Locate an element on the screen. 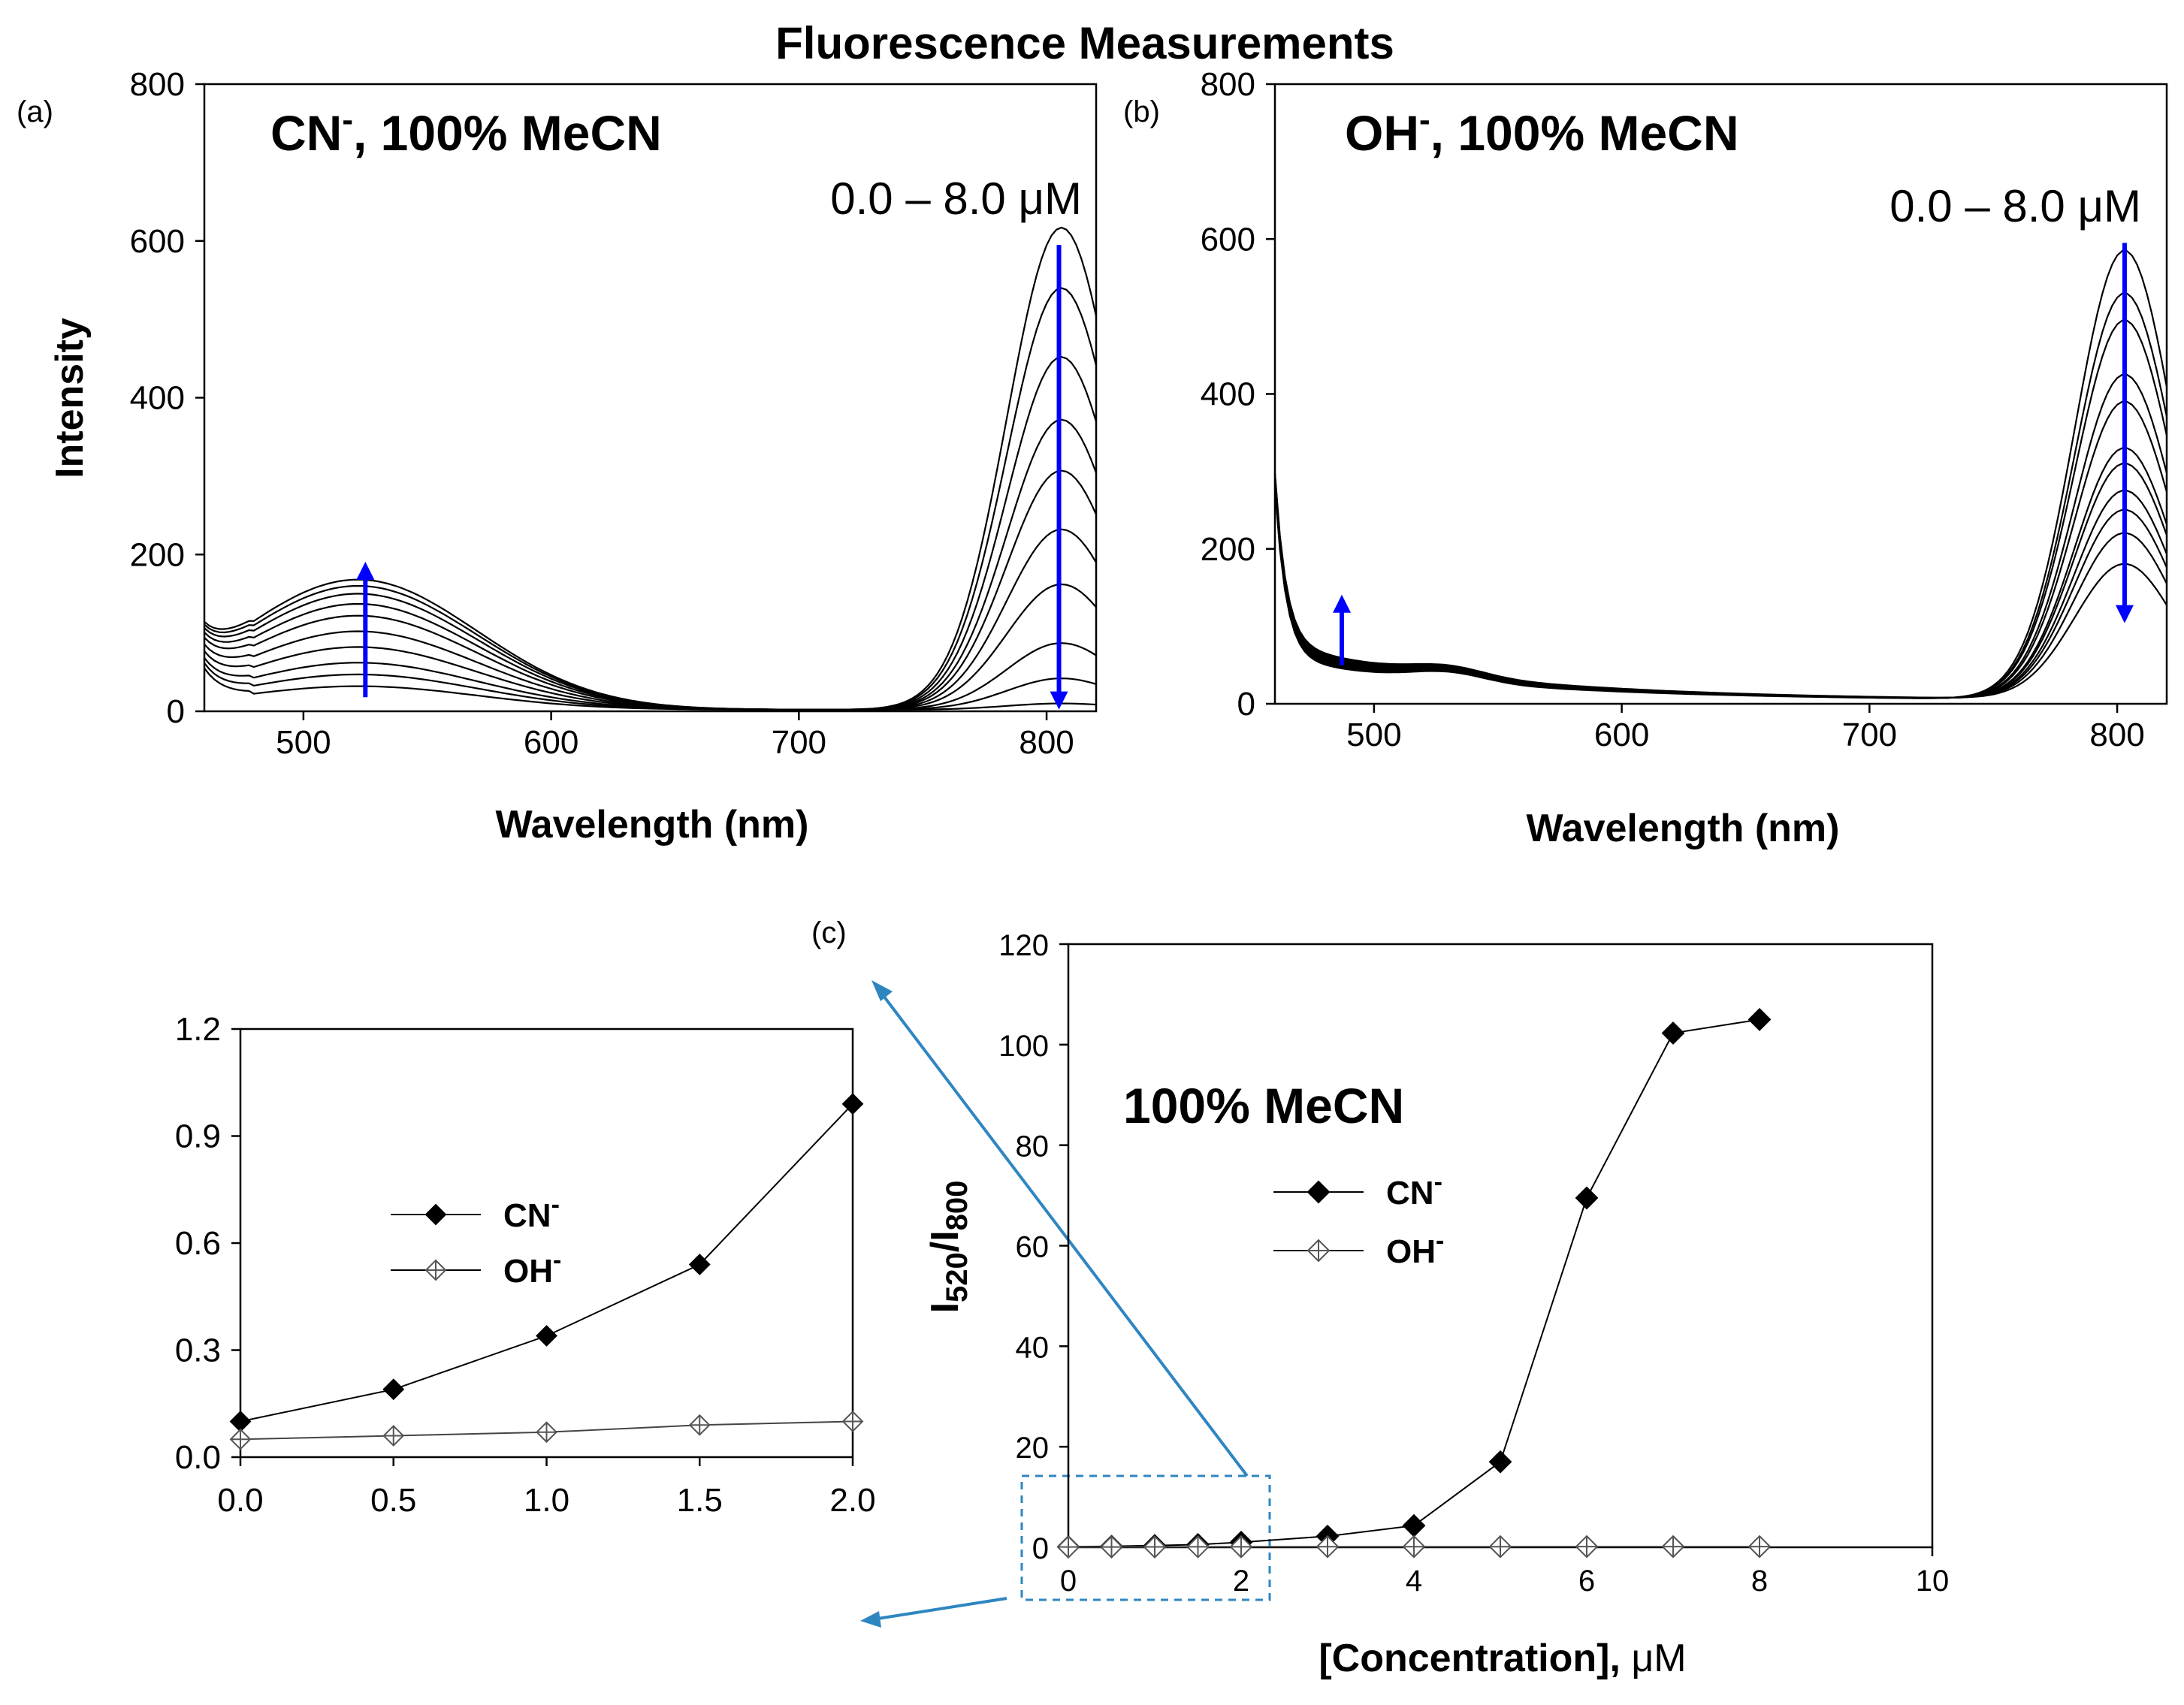  panel-a-x-tick-label: 700 is located at coordinates (799, 742).